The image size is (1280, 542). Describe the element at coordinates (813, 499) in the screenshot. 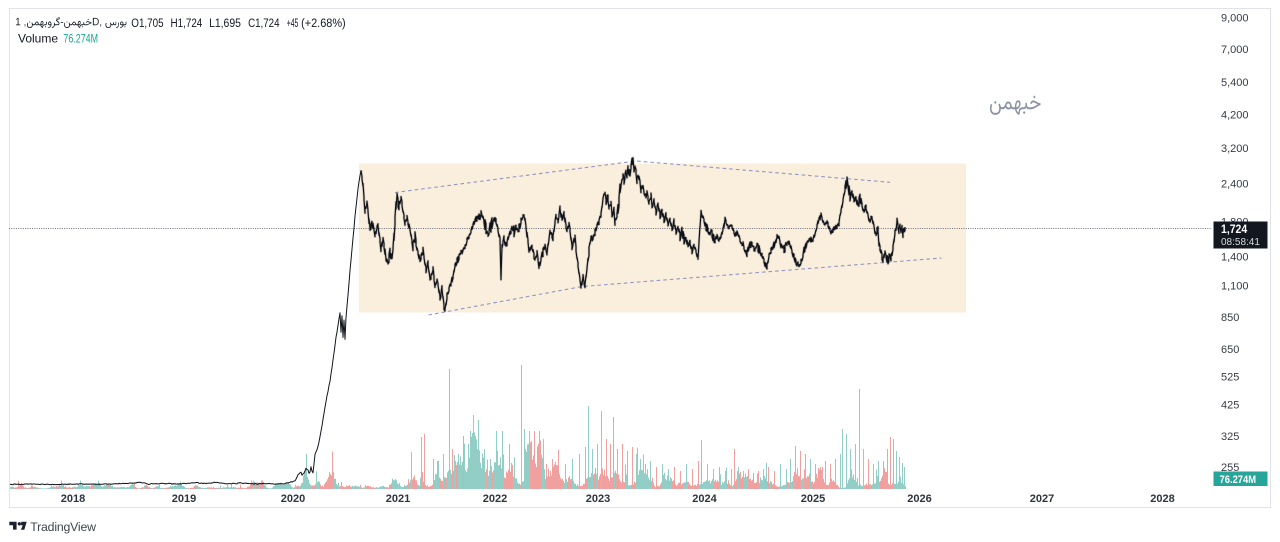

I see `svg-text: 2025` at that location.